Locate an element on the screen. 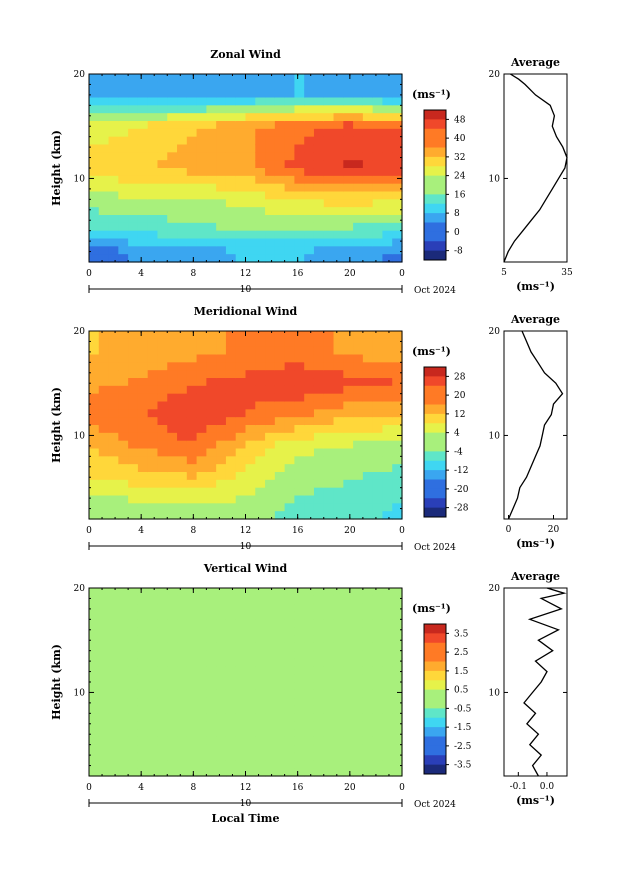  colorbar-tick-label: 3.5 is located at coordinates (461, 634).